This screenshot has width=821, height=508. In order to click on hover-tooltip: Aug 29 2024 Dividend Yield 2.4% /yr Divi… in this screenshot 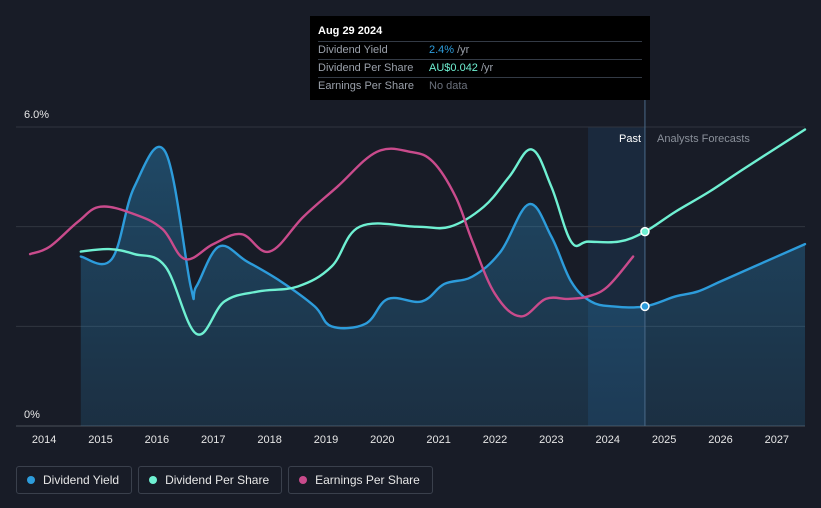, I will do `click(480, 58)`.